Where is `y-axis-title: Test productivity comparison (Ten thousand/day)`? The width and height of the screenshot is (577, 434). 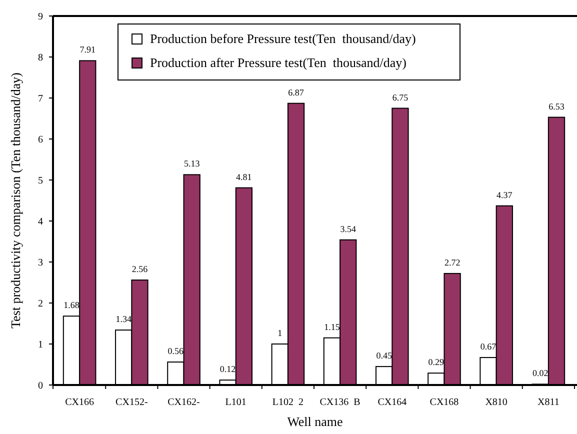
y-axis-title: Test productivity comparison (Ten thousand/day) is located at coordinates (15, 200).